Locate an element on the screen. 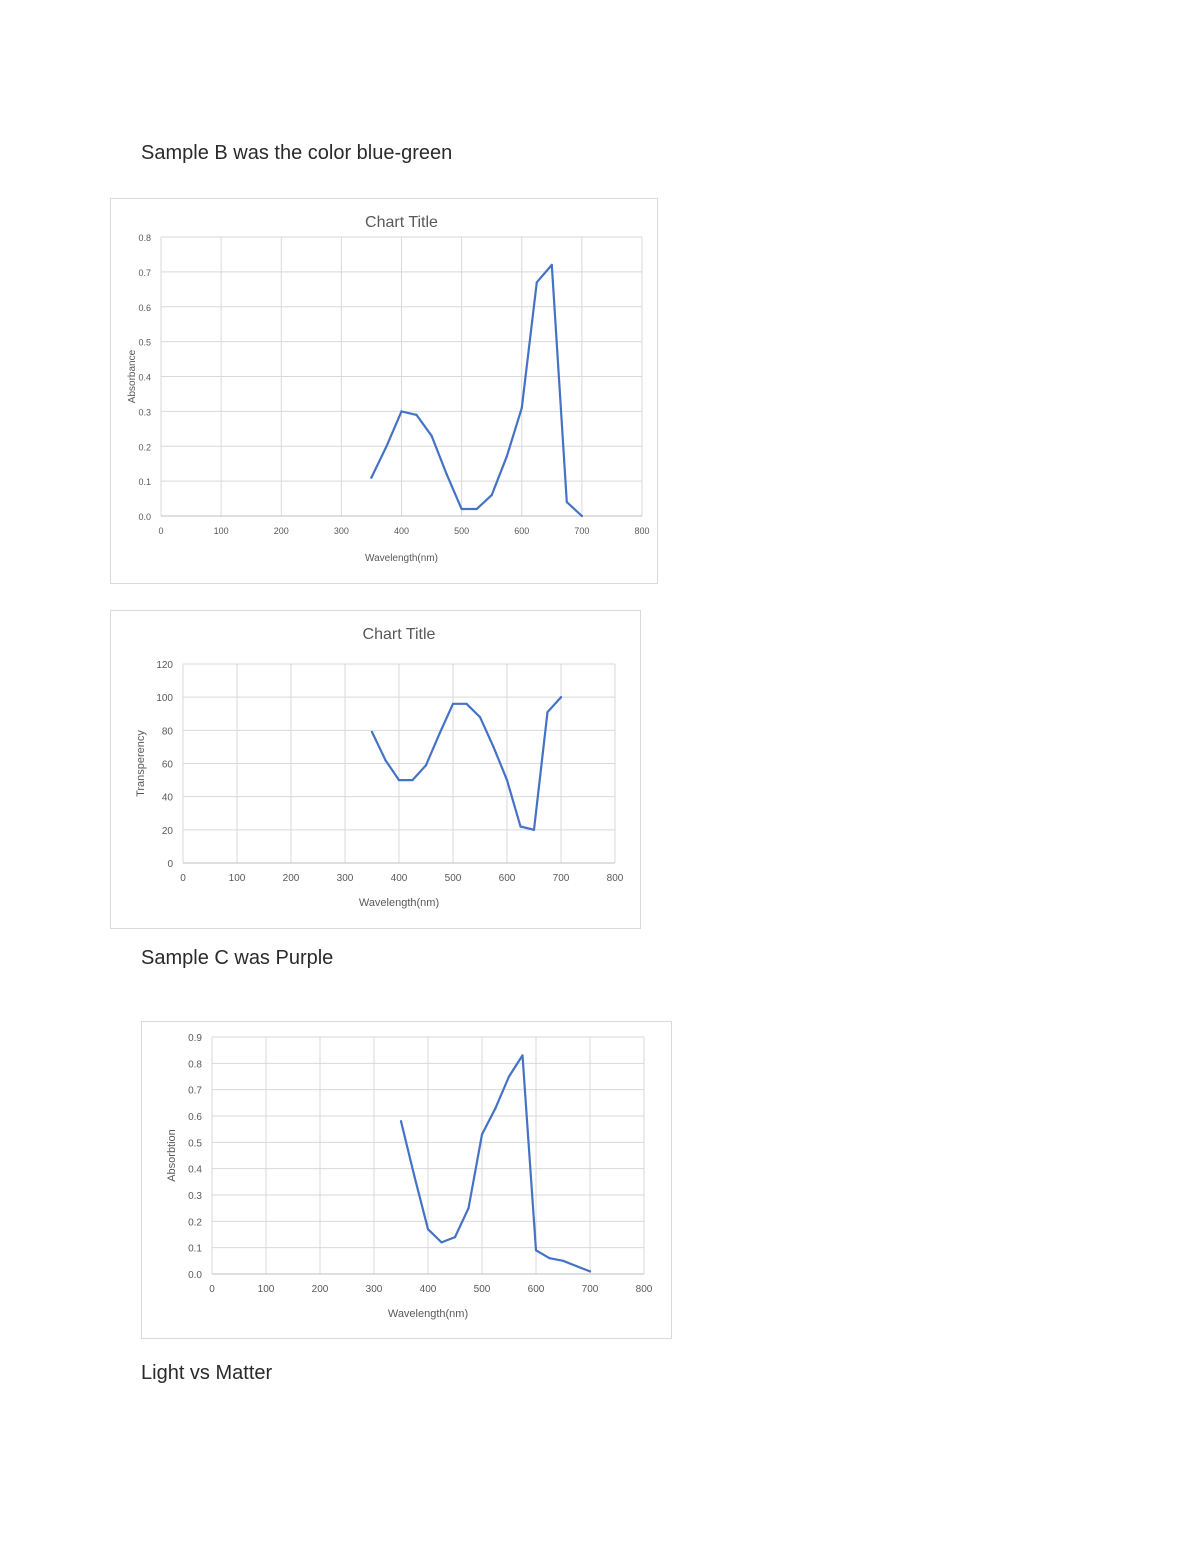 Image resolution: width=1200 pixels, height=1553 pixels. y-tick-label: 0 is located at coordinates (170, 864).